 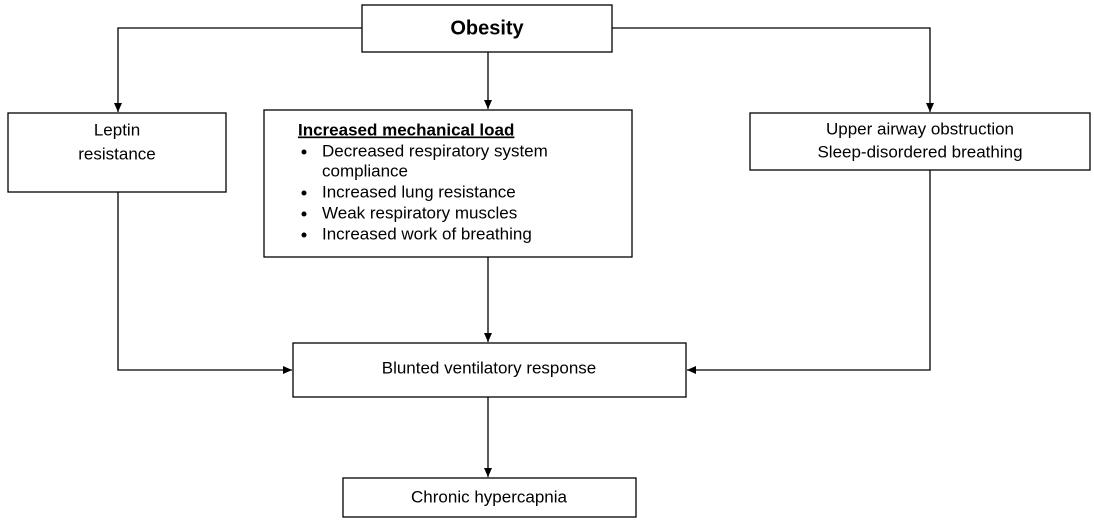 I want to click on node-label: Sleep-disordered breathing, so click(x=919, y=151).